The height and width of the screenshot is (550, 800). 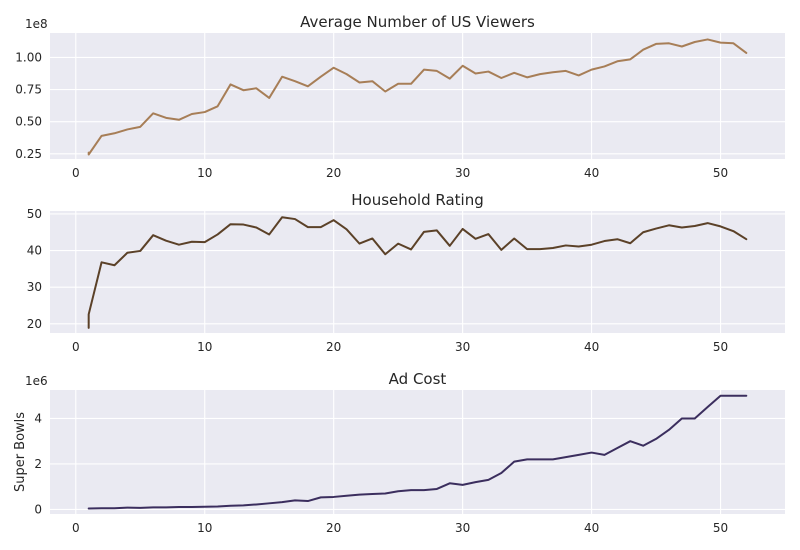 I want to click on y-tick-label: 40, so click(x=34, y=251).